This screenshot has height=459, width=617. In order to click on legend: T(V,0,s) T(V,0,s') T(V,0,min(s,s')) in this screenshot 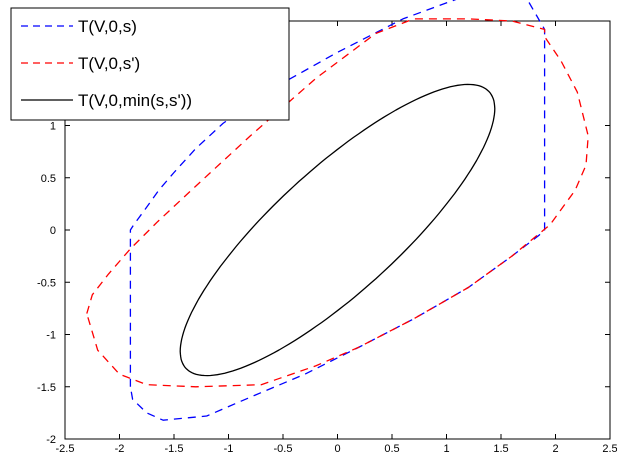, I will do `click(150, 64)`.